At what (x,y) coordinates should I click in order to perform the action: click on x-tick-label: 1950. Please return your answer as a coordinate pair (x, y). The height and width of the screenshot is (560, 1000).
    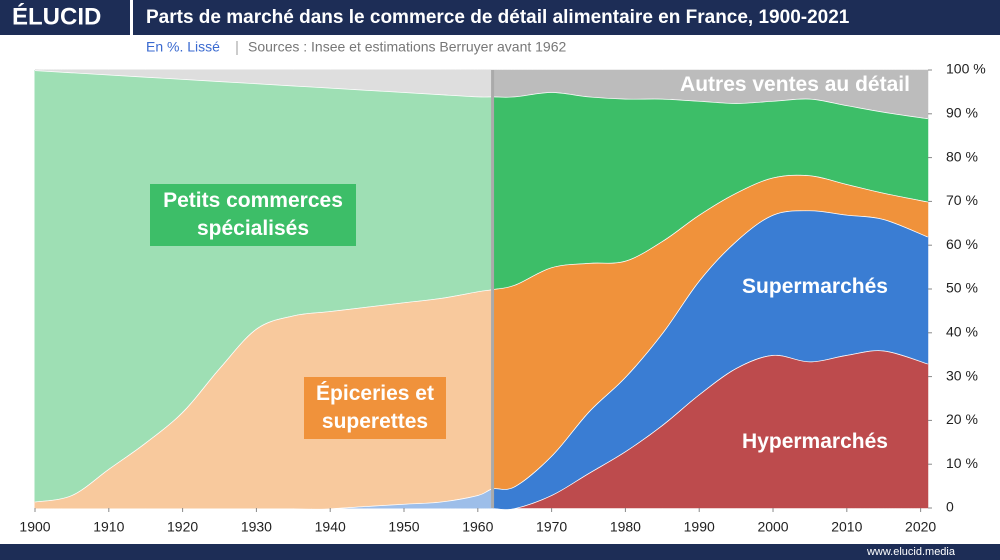
    Looking at the image, I should click on (403, 527).